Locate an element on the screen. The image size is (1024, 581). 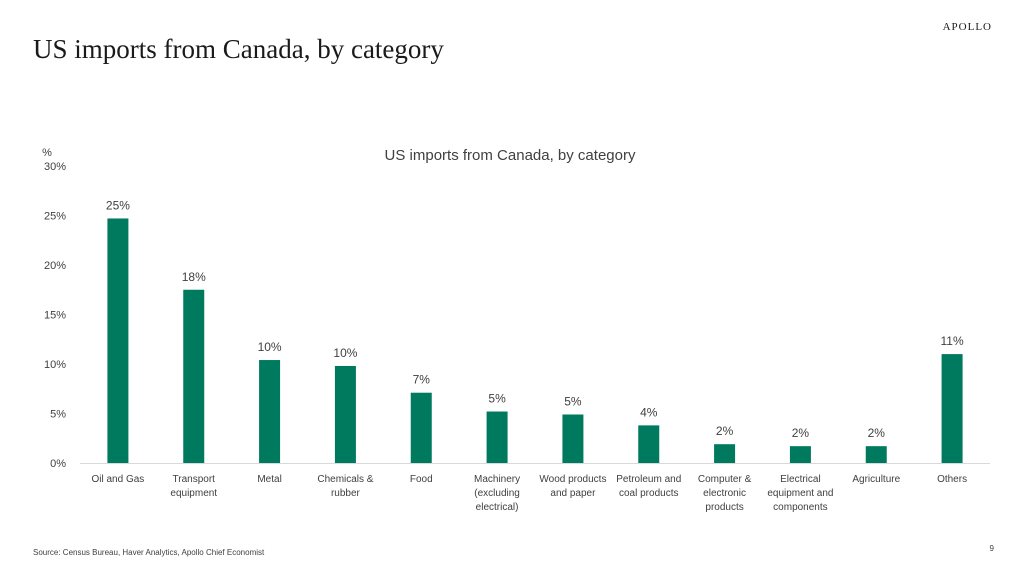
y-tick-label: 10% is located at coordinates (55, 365).